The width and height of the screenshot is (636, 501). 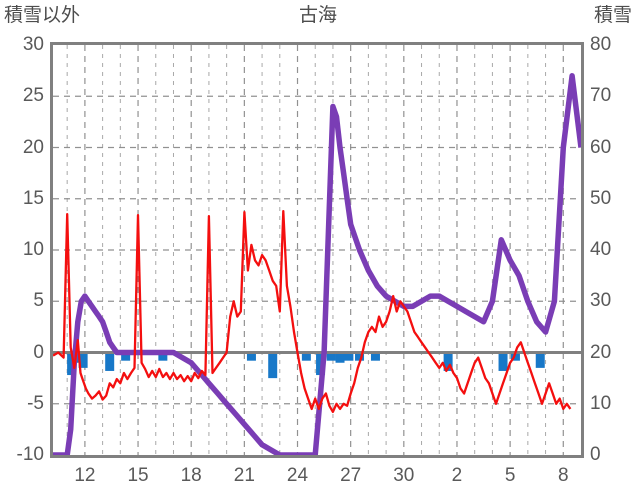 What do you see at coordinates (33, 147) in the screenshot?
I see `y-axis-left-tick: 20` at bounding box center [33, 147].